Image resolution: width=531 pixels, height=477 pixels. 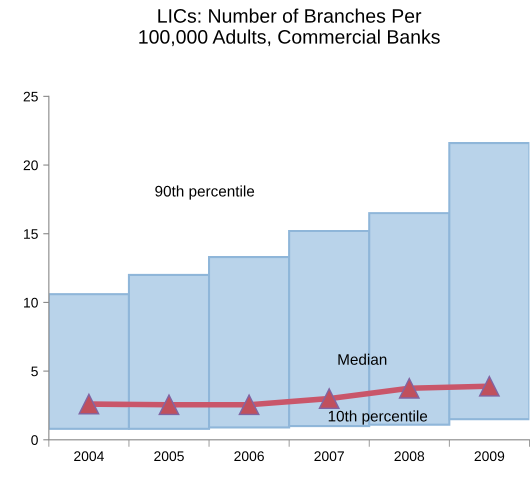 What do you see at coordinates (249, 456) in the screenshot?
I see `x-tick-label: 2006` at bounding box center [249, 456].